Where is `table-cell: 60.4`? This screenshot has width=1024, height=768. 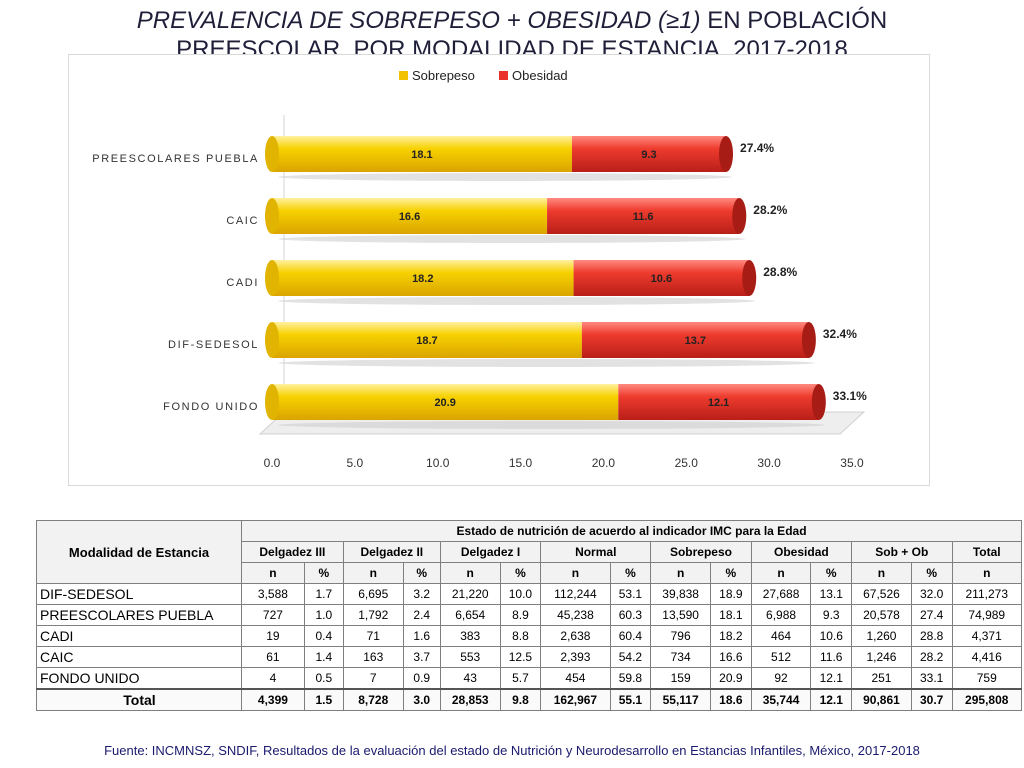 table-cell: 60.4 is located at coordinates (630, 636).